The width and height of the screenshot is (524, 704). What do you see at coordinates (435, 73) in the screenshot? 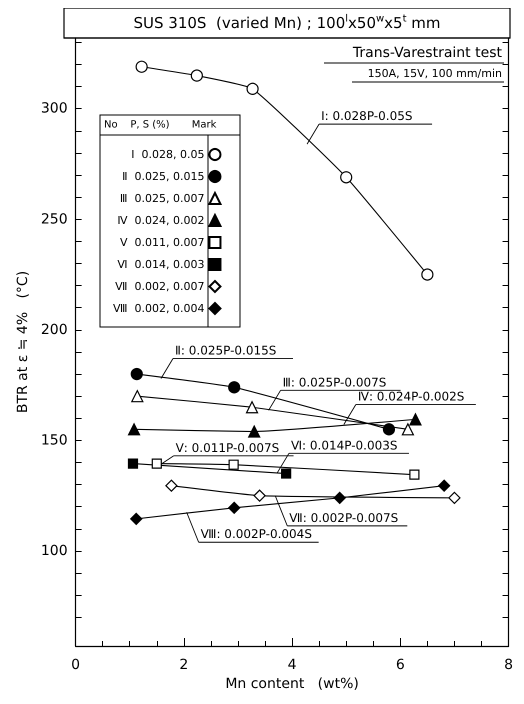
I see `annotation: 150A, 15V, 100 mm/min` at bounding box center [435, 73].